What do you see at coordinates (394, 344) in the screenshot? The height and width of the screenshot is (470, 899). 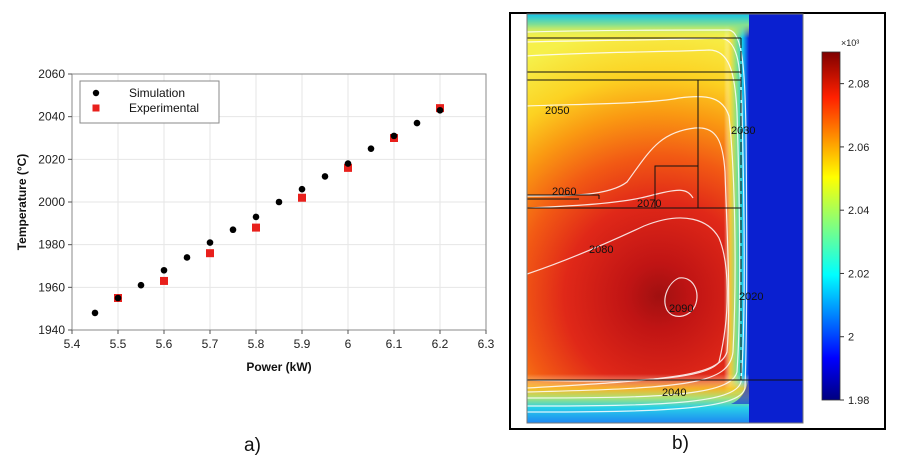 I see `x-tick-label: 6.1` at bounding box center [394, 344].